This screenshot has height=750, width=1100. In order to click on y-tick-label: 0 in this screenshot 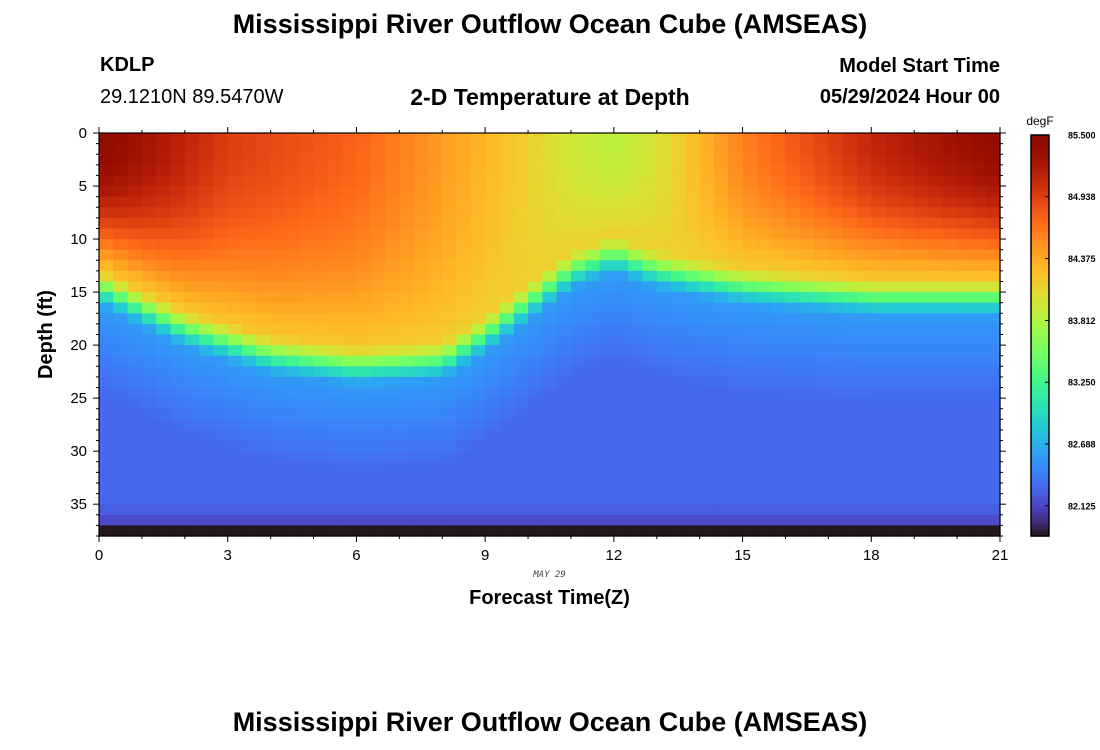, I will do `click(83, 133)`.